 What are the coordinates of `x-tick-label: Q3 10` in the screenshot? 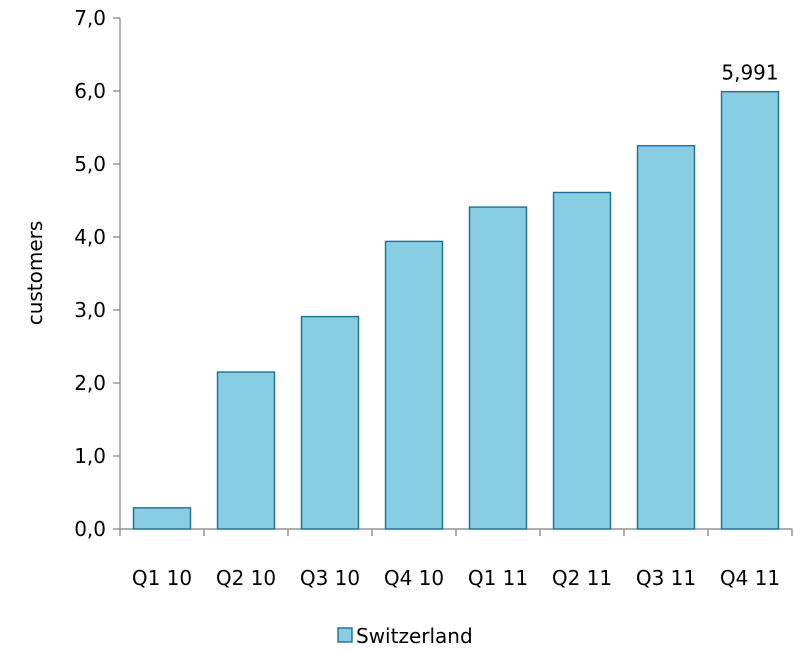 It's located at (330, 578).